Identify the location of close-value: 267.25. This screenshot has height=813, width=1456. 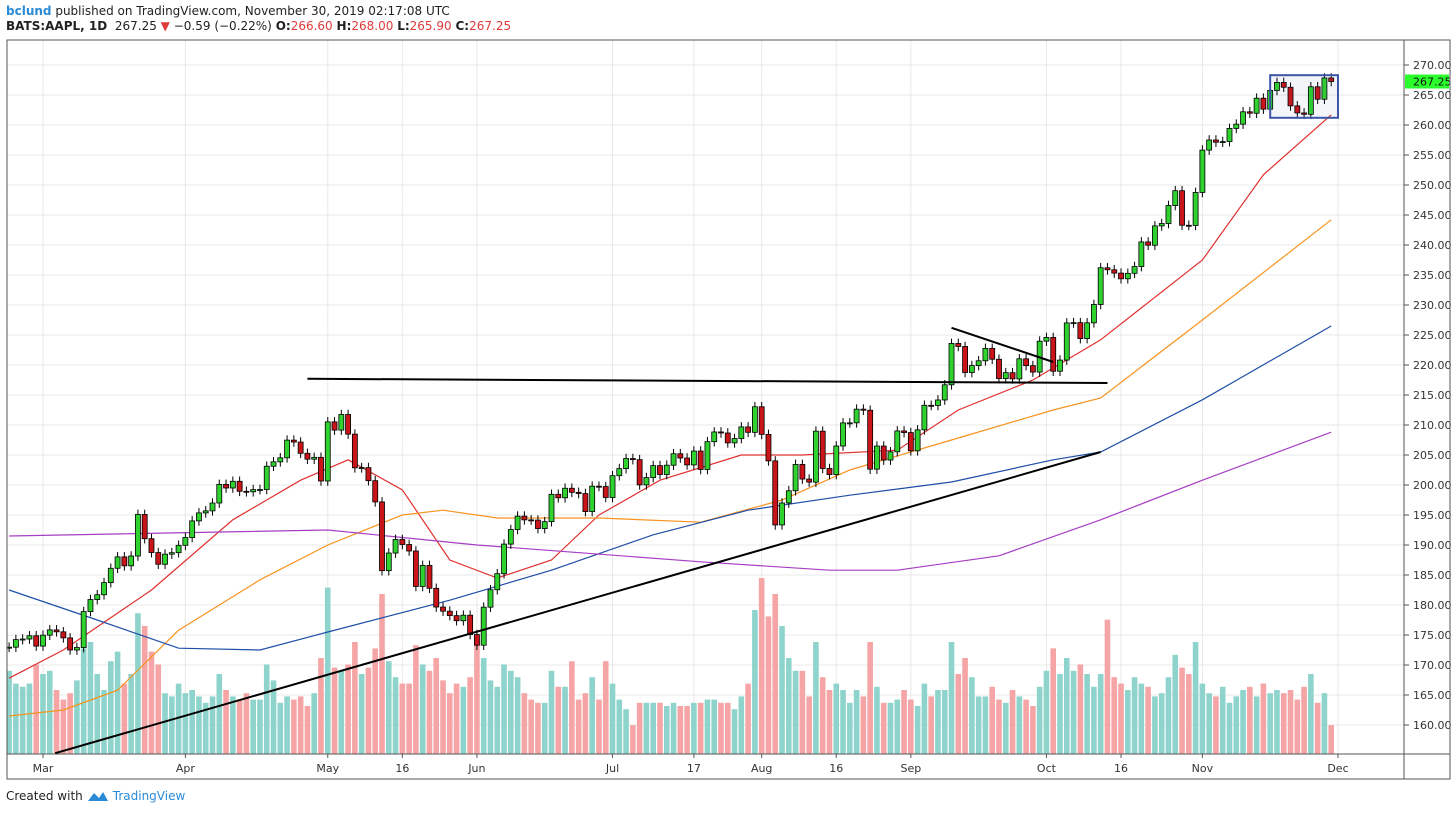
(490, 26).